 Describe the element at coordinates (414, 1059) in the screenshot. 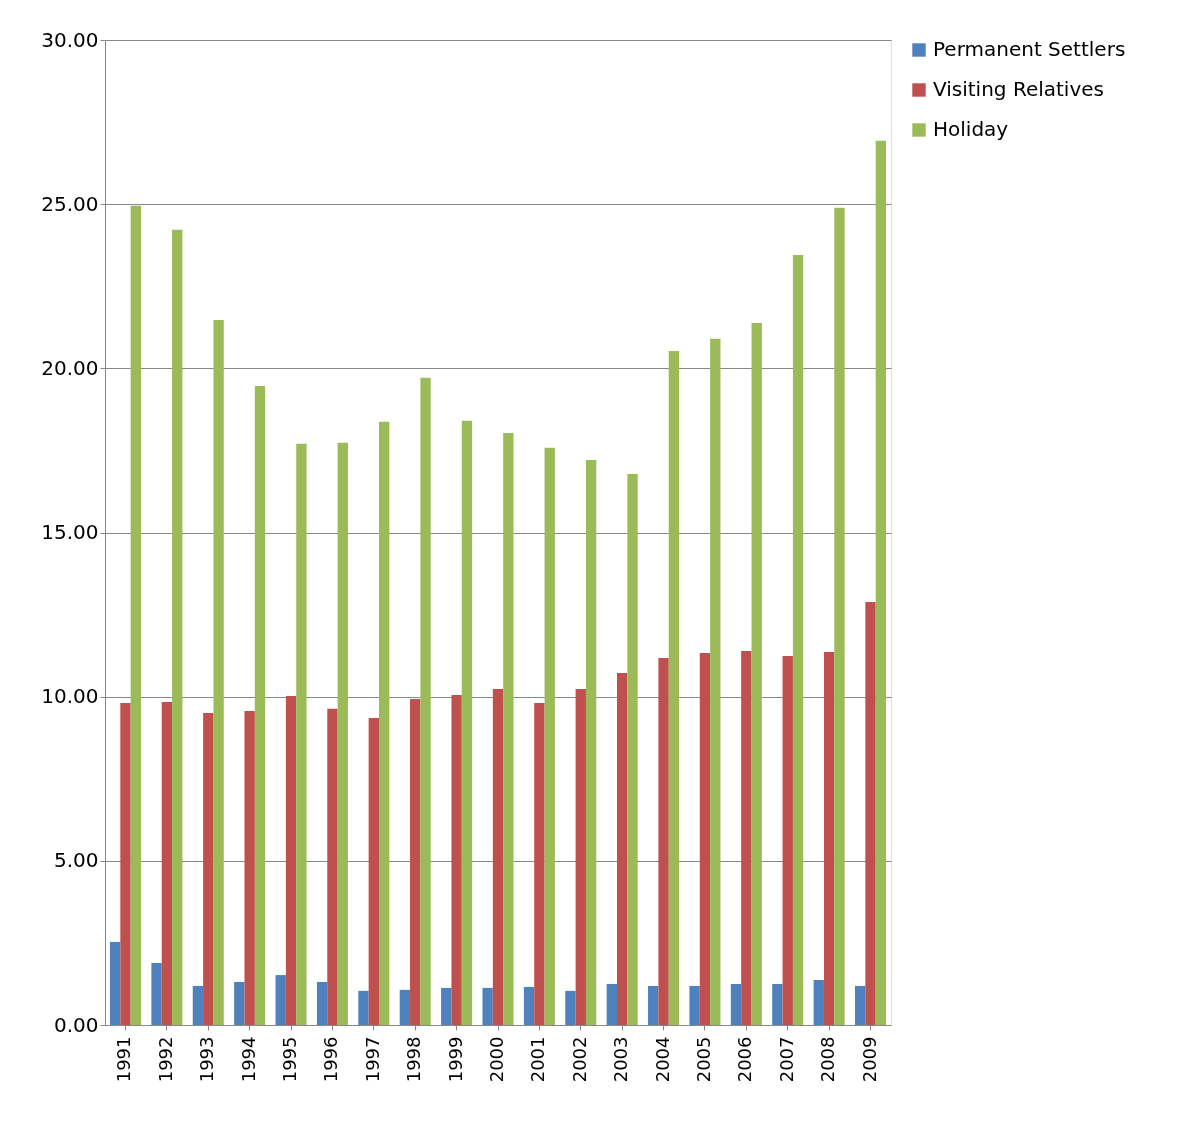

I see `x-tick-label: 1998` at that location.